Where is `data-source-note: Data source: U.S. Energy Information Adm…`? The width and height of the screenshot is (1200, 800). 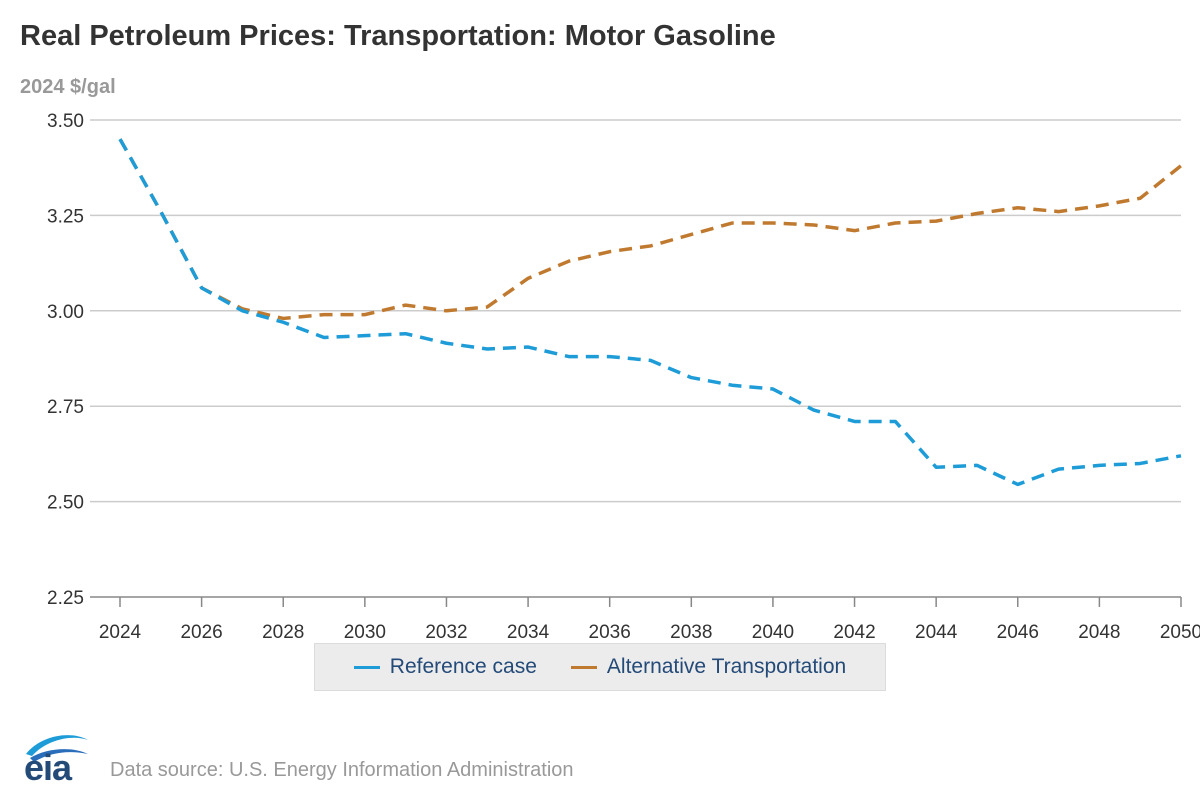
data-source-note: Data source: U.S. Energy Information Adm… is located at coordinates (342, 770).